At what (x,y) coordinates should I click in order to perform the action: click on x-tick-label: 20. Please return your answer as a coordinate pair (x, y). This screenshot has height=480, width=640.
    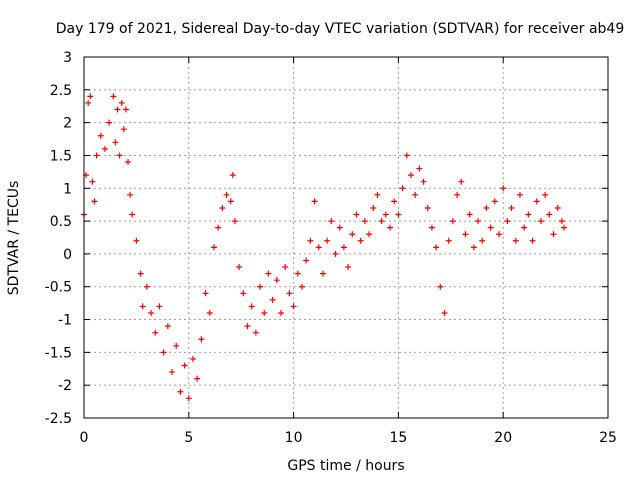
    Looking at the image, I should click on (503, 438).